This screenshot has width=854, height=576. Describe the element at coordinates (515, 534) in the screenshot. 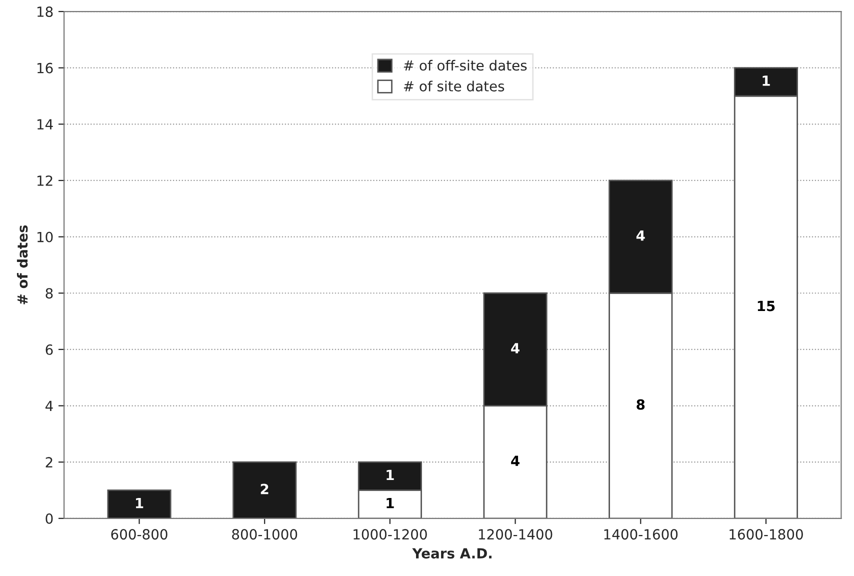

I see `x-tick-label: 1200-1400` at that location.